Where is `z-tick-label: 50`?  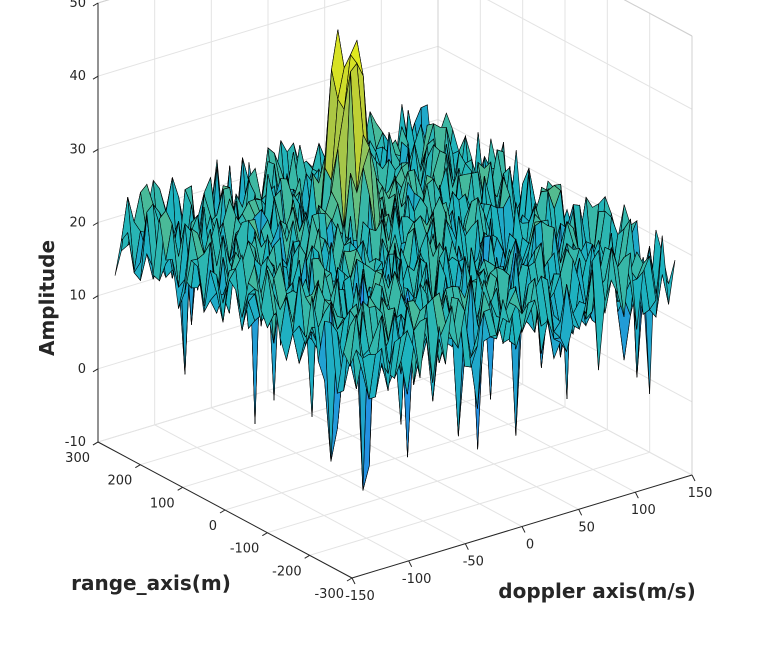 z-tick-label: 50 is located at coordinates (77, 5).